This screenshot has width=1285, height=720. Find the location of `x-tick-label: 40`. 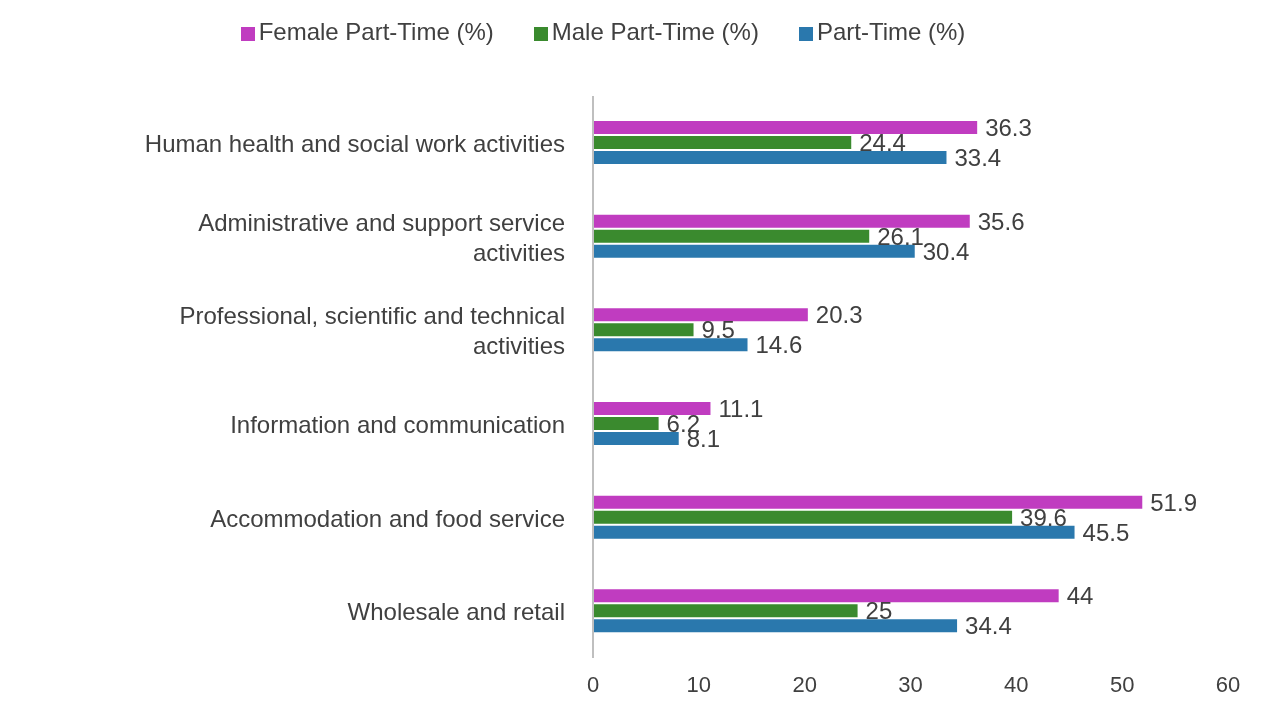

x-tick-label: 40 is located at coordinates (1016, 684).